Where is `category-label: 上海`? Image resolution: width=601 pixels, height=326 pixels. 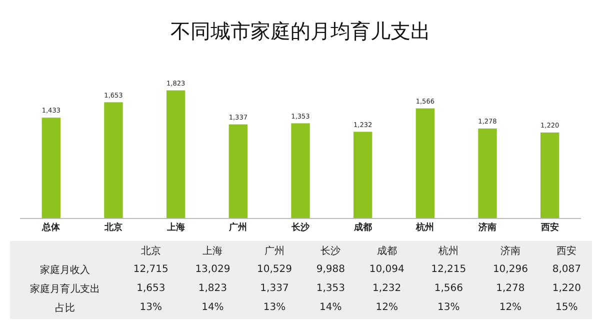 category-label: 上海 is located at coordinates (213, 251).